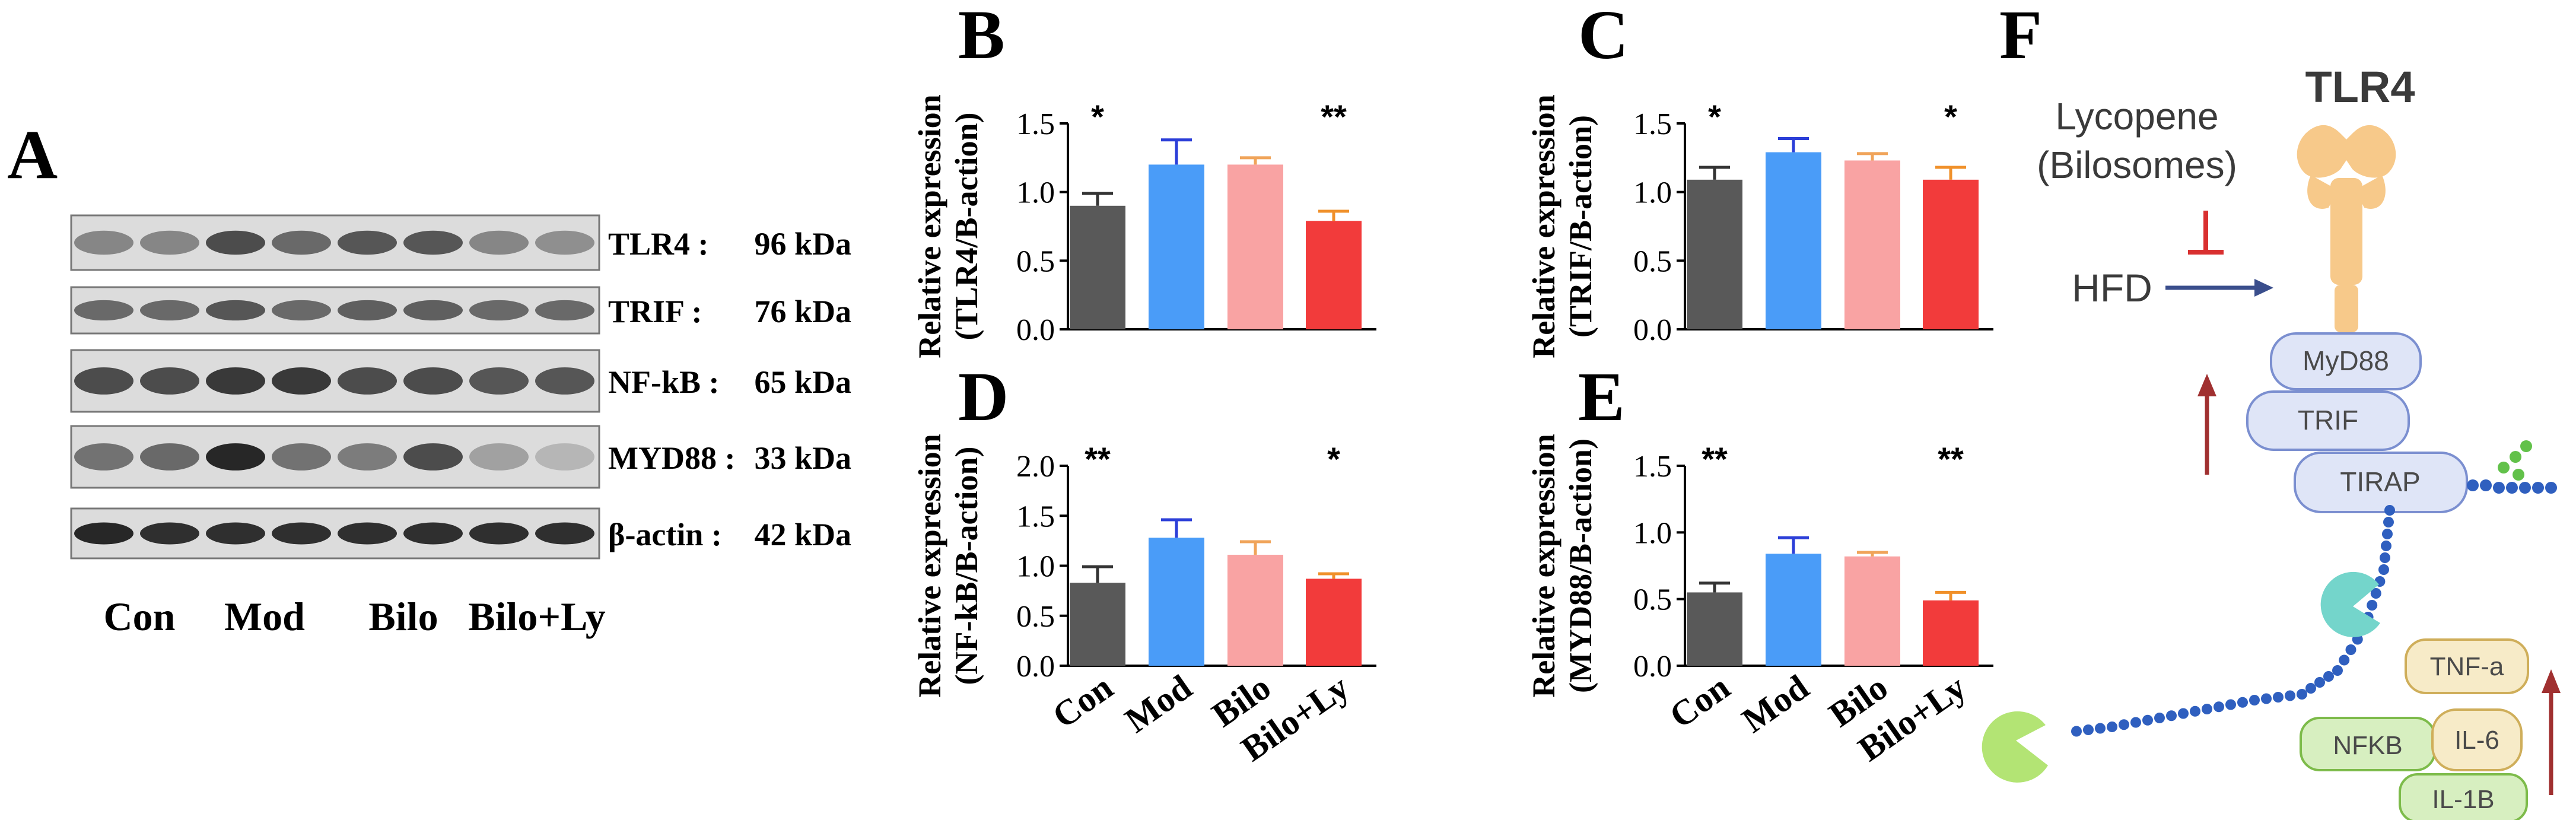  What do you see at coordinates (966, 227) in the screenshot?
I see `y-axis-sublabel: (TLR4/B-action)` at bounding box center [966, 227].